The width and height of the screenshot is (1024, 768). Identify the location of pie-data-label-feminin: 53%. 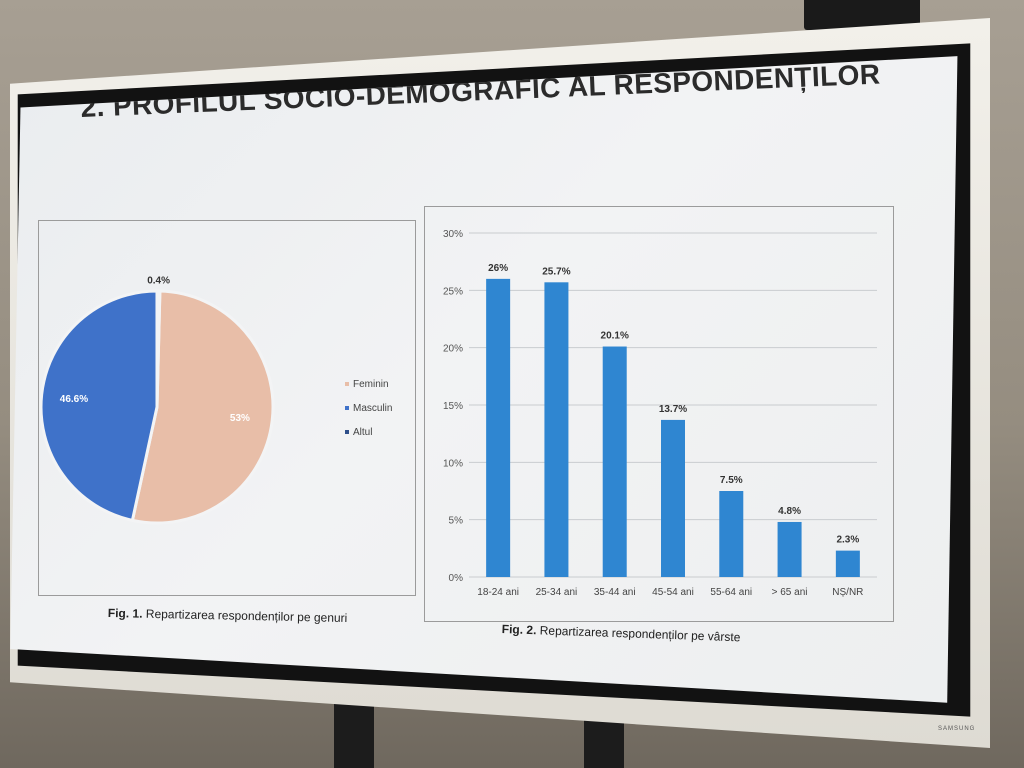
(240, 418).